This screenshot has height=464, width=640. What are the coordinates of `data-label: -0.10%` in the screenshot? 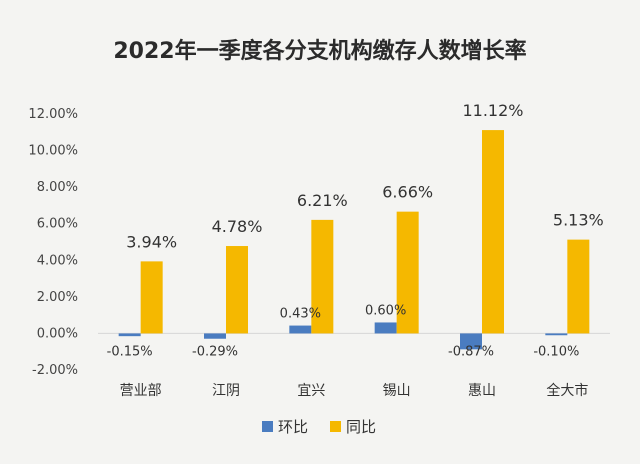 It's located at (556, 351).